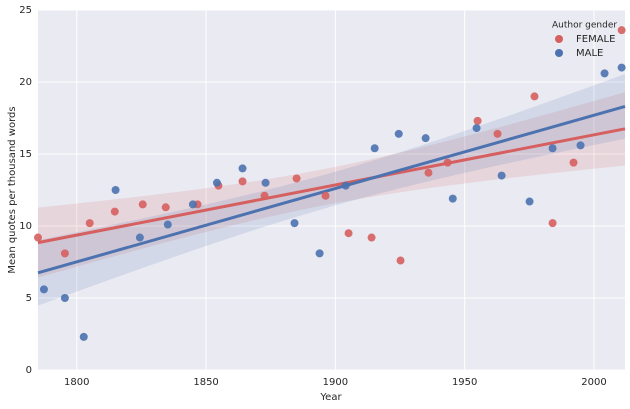 This screenshot has width=630, height=409. What do you see at coordinates (593, 382) in the screenshot?
I see `x-tick-label: 2000` at bounding box center [593, 382].